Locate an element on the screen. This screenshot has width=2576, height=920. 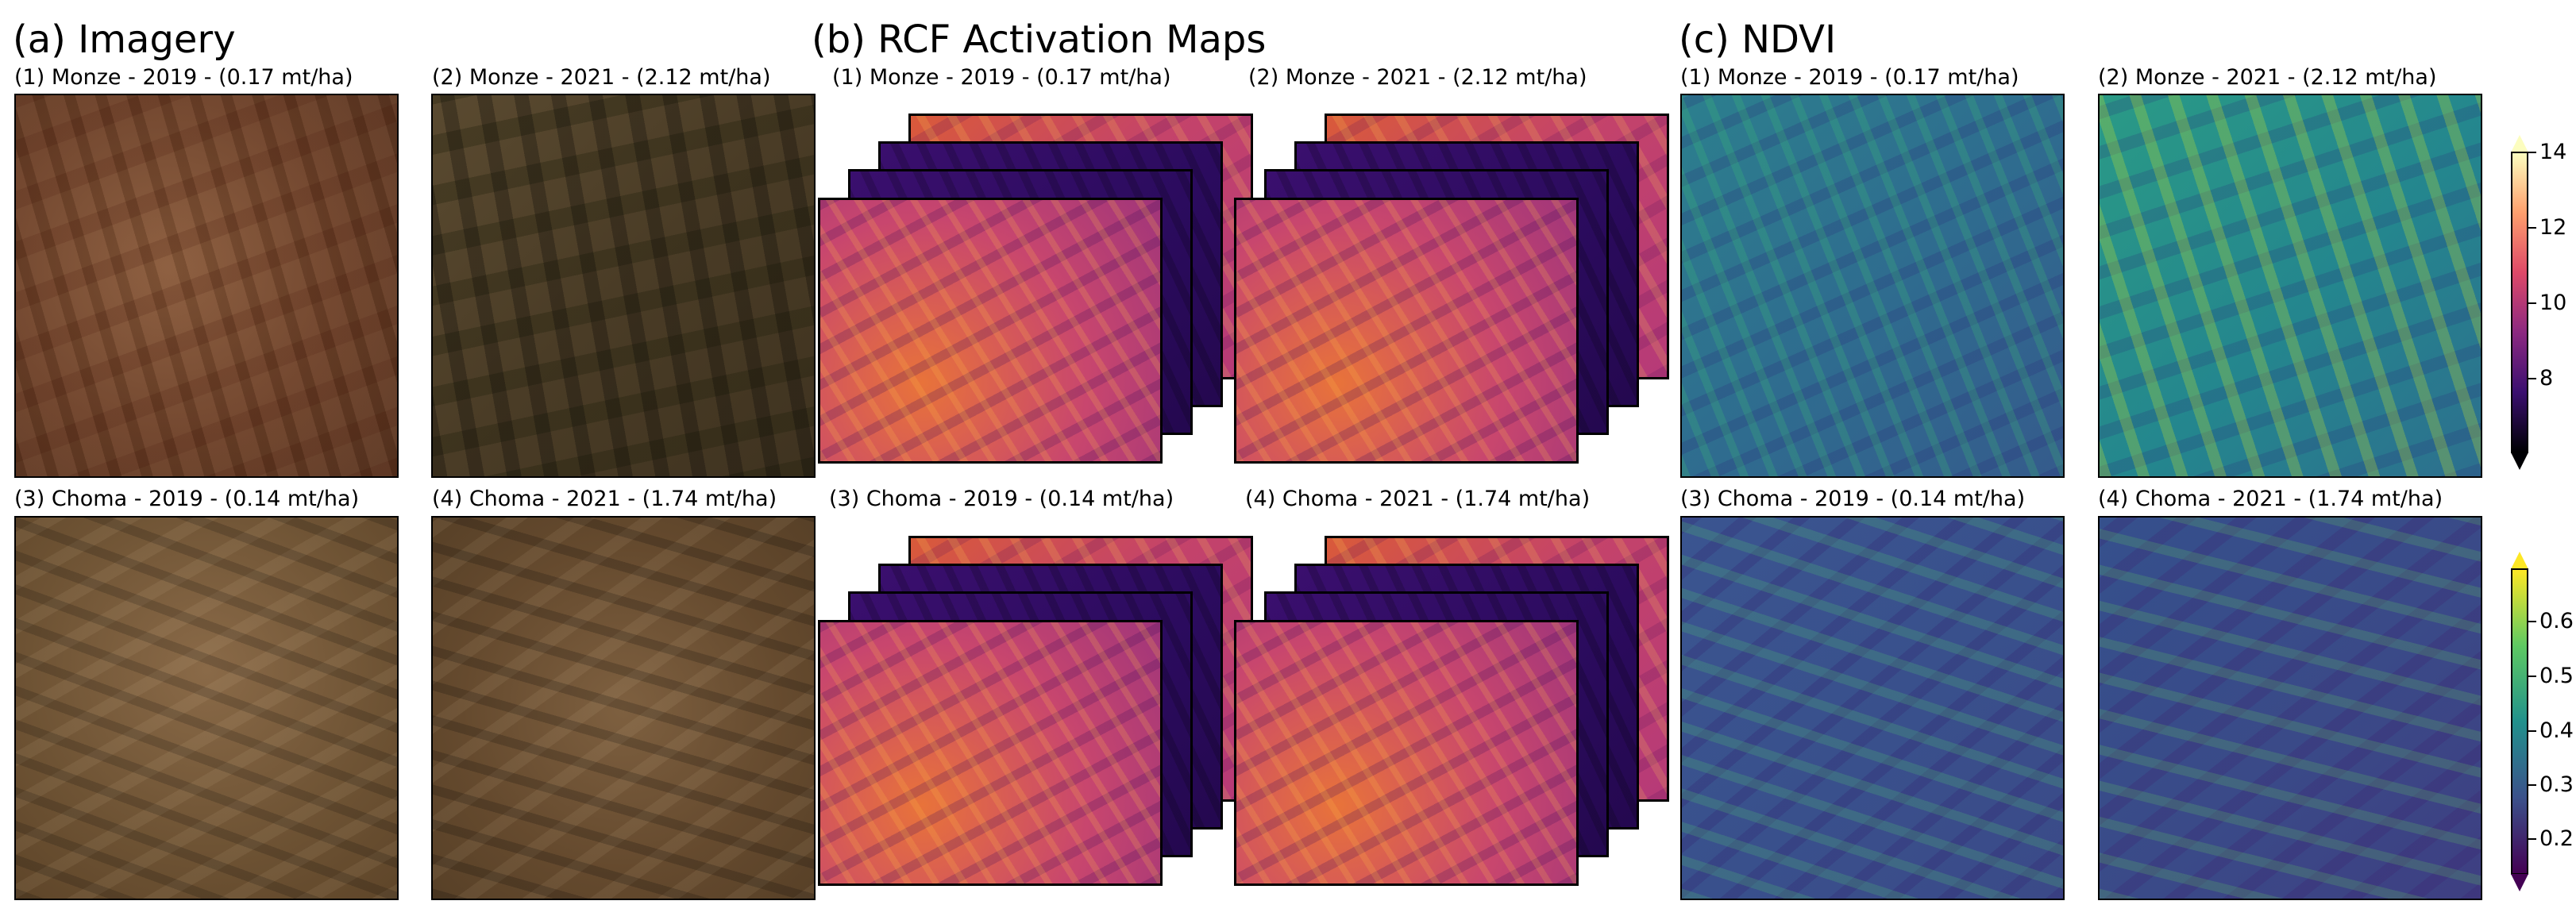
imagery-choma-2021 is located at coordinates (623, 708).